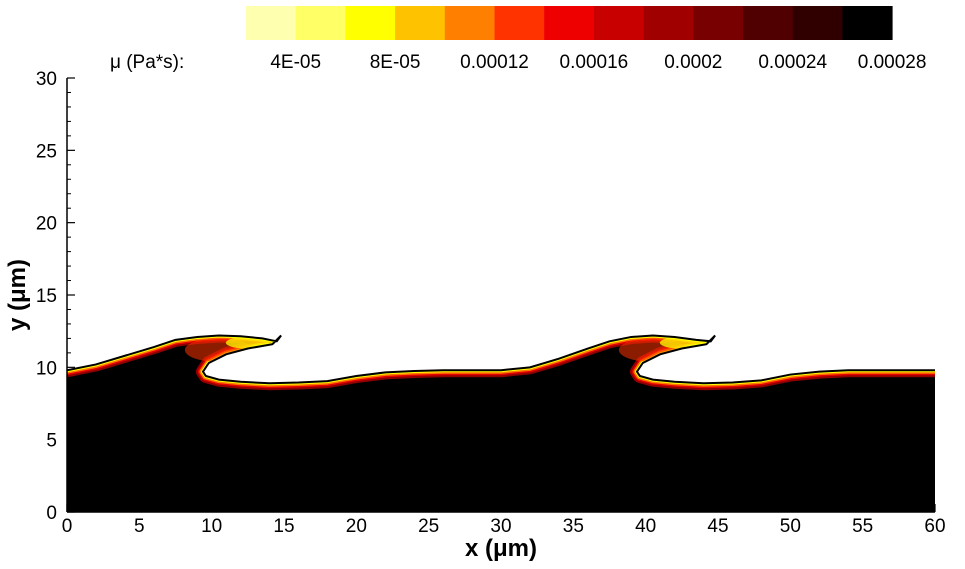 The width and height of the screenshot is (965, 569). What do you see at coordinates (594, 62) in the screenshot?
I see `colorbar-label: 0.00016` at bounding box center [594, 62].